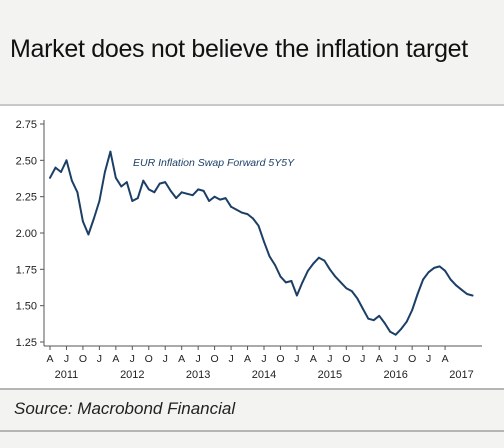 This screenshot has width=504, height=448. What do you see at coordinates (252, 389) in the screenshot?
I see `source-divider` at bounding box center [252, 389].